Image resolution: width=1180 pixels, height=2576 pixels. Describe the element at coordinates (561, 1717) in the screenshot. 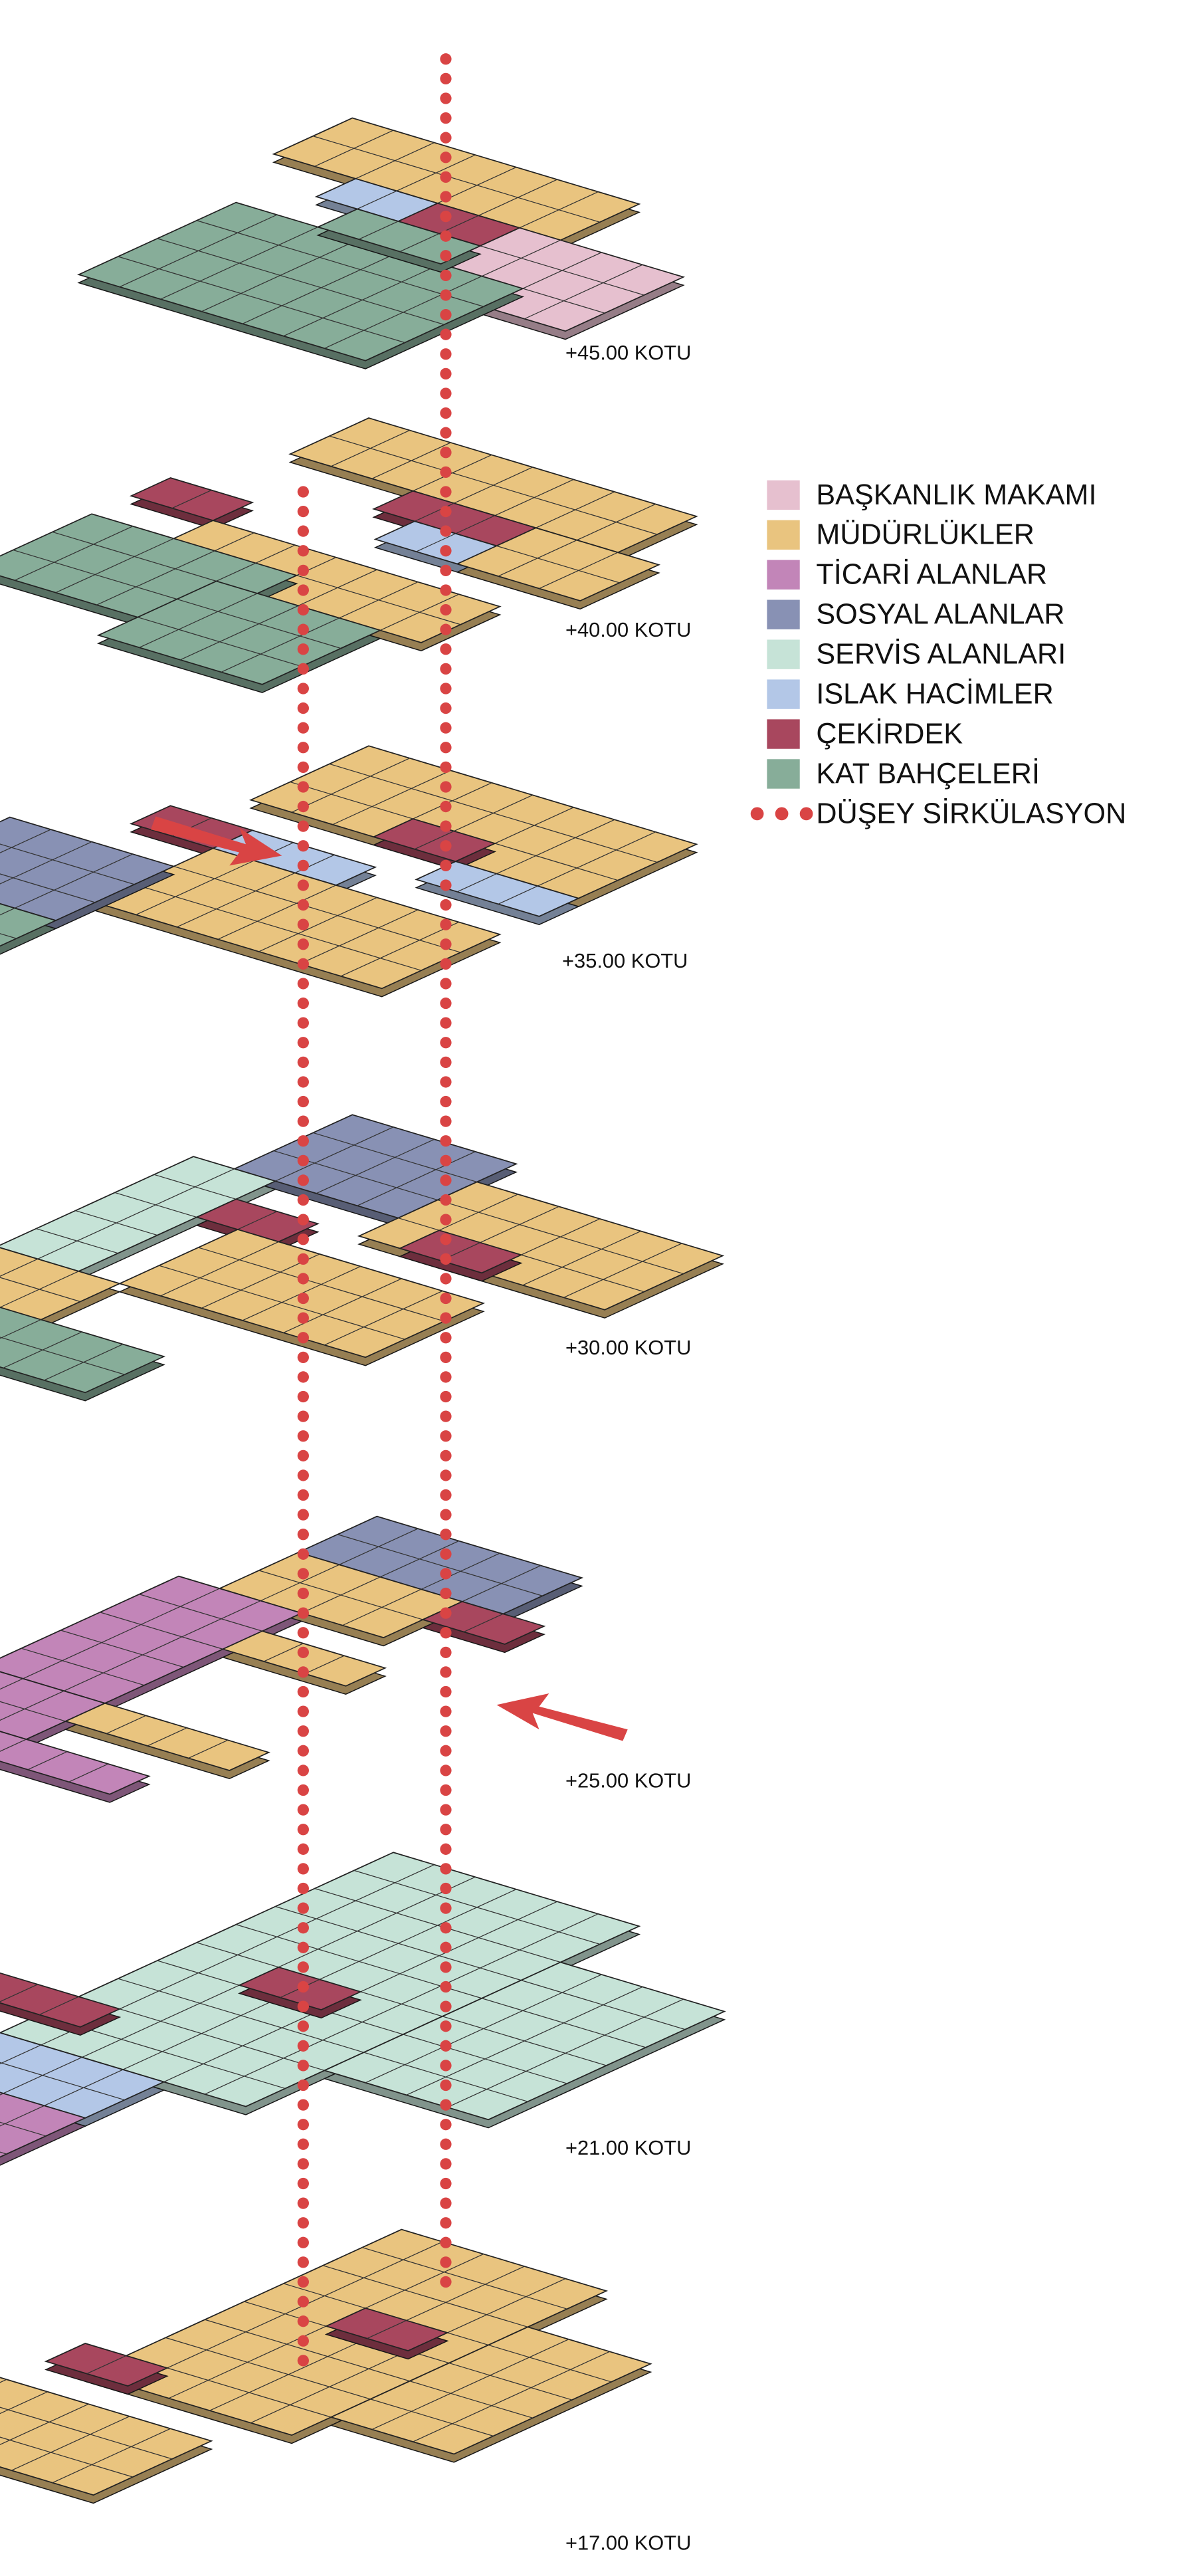

I see `arrow` at that location.